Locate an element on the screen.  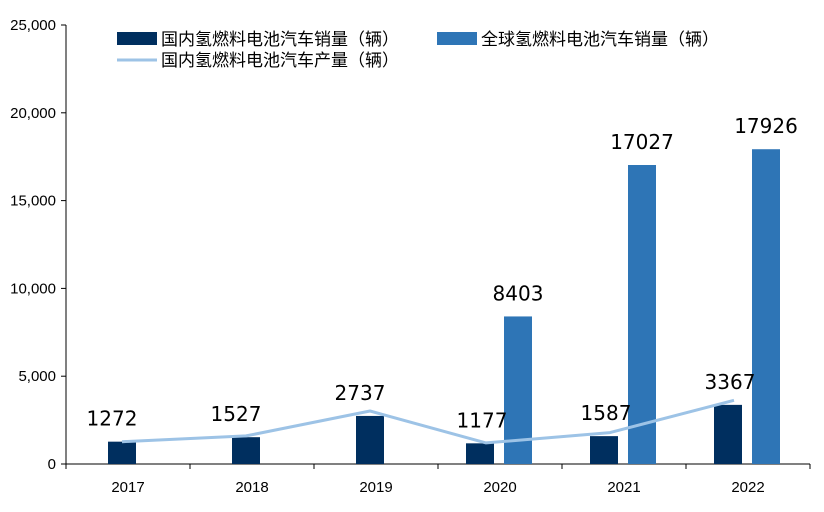
legend-label-domestic-production: 国内氢燃料电池汽车产量（辆） is located at coordinates (280, 61).